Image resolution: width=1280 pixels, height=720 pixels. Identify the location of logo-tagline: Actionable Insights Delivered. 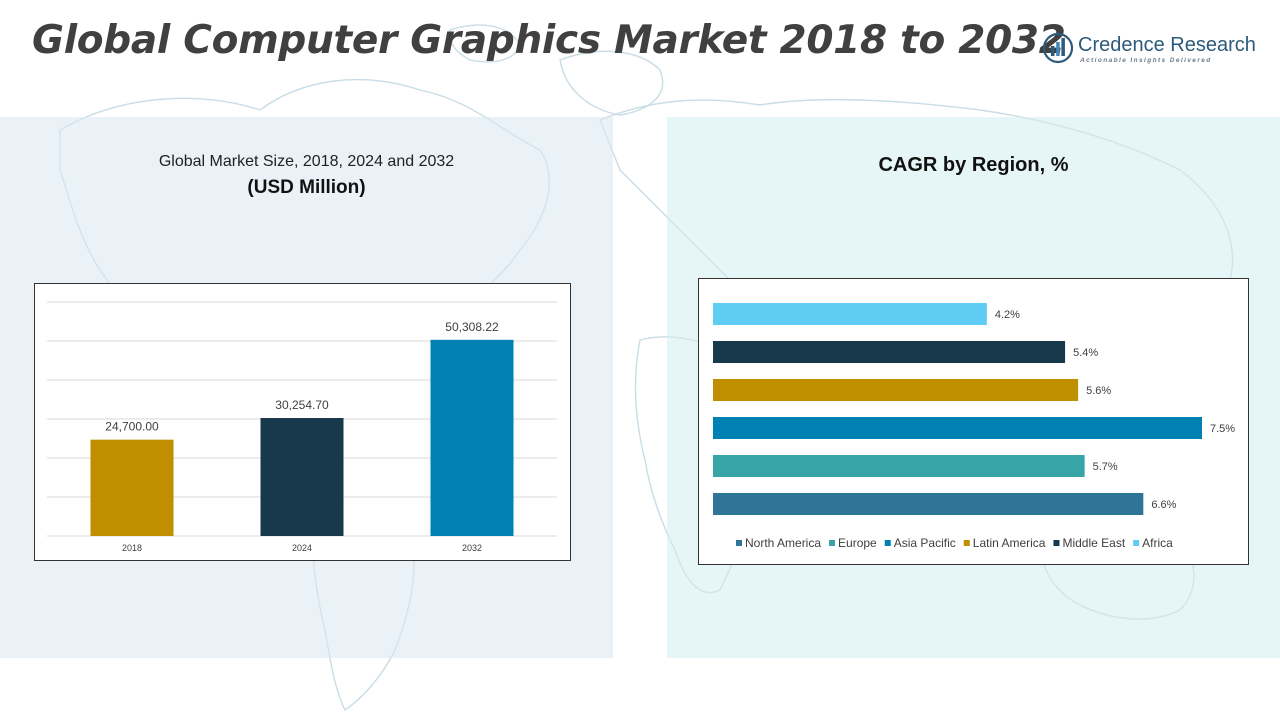
(1146, 60).